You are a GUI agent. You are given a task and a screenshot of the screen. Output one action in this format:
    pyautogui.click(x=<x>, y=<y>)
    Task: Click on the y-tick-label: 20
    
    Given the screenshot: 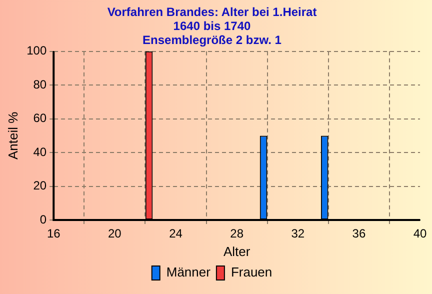 What is the action you would take?
    pyautogui.click(x=40, y=185)
    